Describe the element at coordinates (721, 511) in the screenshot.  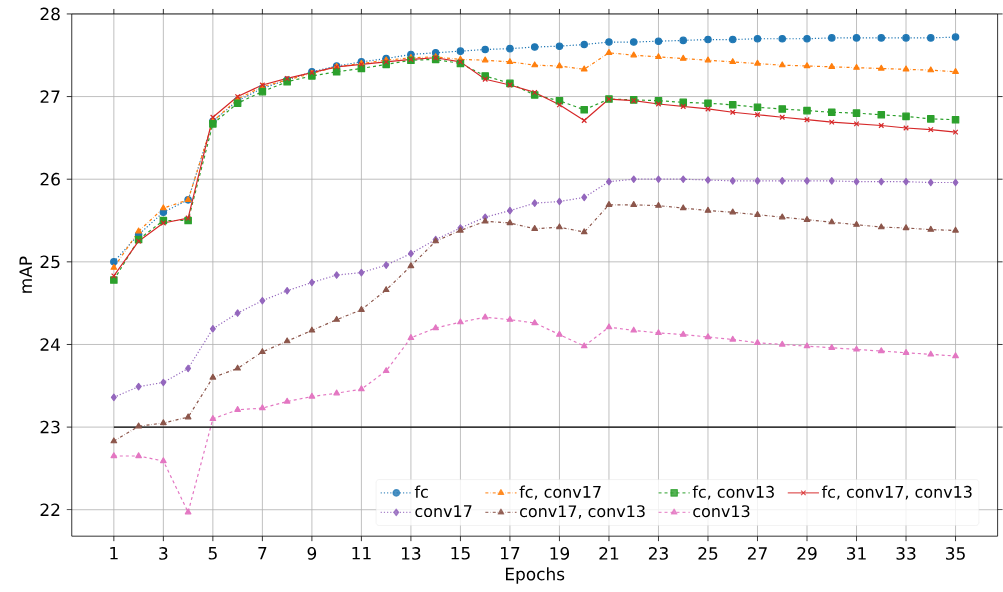
I see `legend-label: conv13` at that location.